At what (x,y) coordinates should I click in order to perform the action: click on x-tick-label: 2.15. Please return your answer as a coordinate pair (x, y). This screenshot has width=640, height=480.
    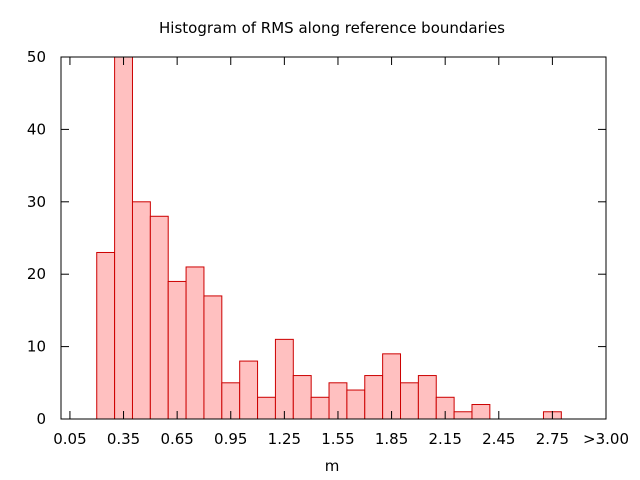
    Looking at the image, I should click on (444, 439).